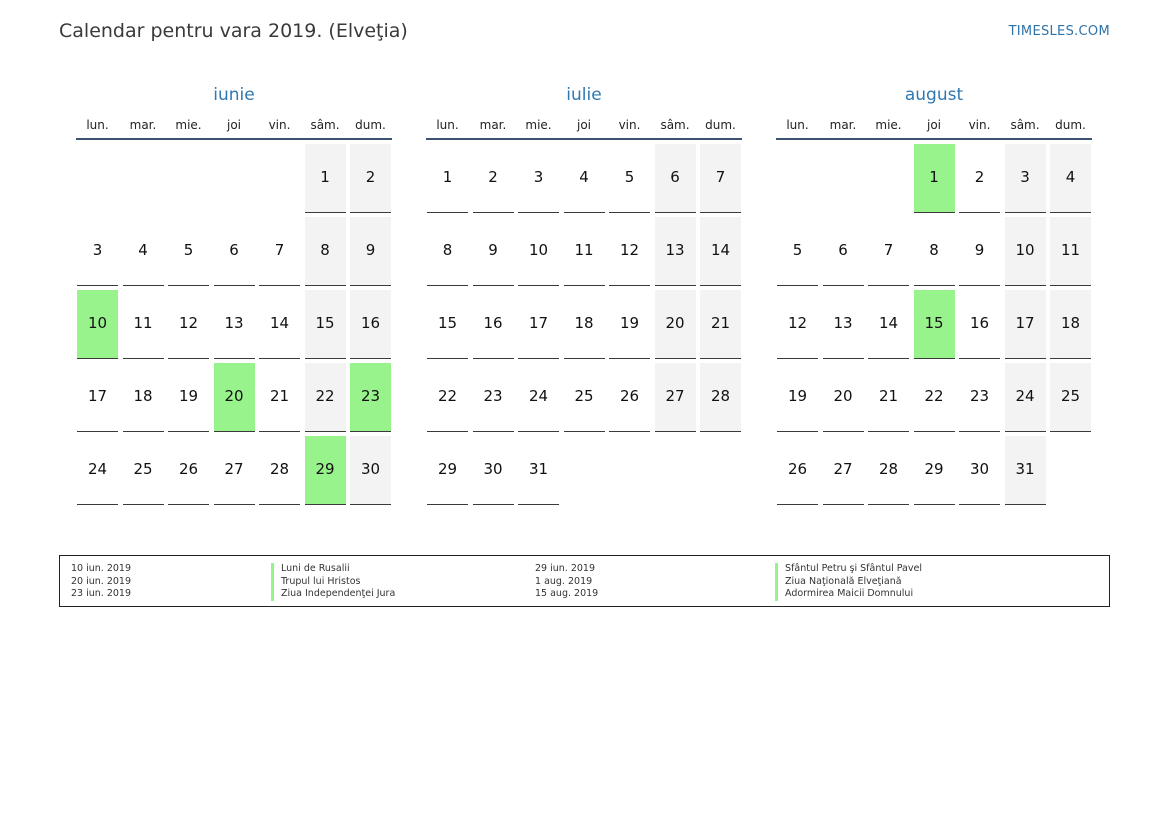 The height and width of the screenshot is (827, 1169). What do you see at coordinates (333, 581) in the screenshot?
I see `legend-holiday-name: Trupul lui Hristos` at bounding box center [333, 581].